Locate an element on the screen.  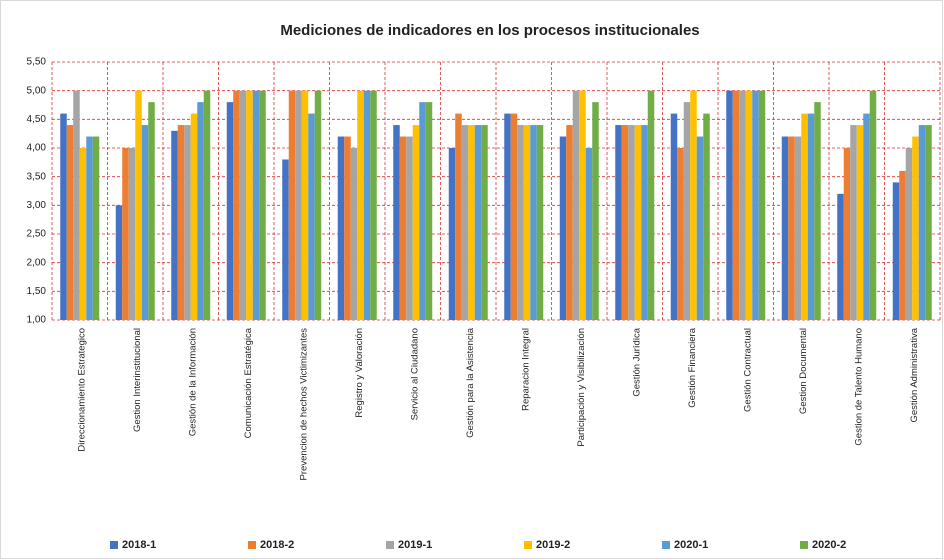
y-tick-label: 5,00 is located at coordinates (37, 90).